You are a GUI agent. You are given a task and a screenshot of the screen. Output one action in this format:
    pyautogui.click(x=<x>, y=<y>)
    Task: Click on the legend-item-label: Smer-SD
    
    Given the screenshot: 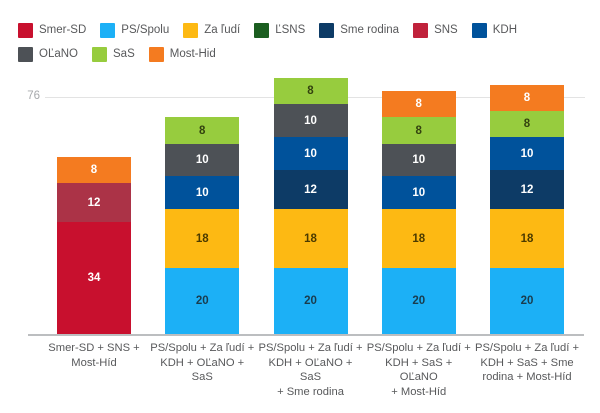 What is the action you would take?
    pyautogui.click(x=63, y=29)
    